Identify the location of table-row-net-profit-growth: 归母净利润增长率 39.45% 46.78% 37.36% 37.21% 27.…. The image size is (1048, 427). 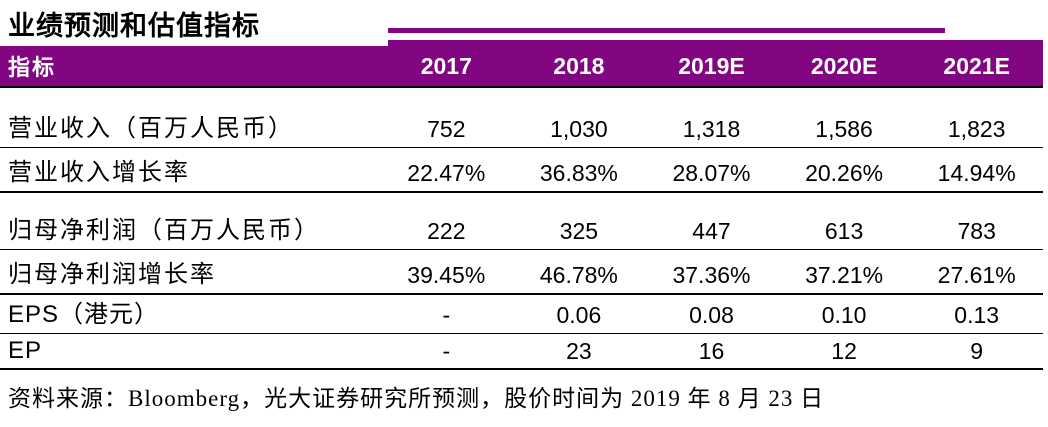
(521, 272).